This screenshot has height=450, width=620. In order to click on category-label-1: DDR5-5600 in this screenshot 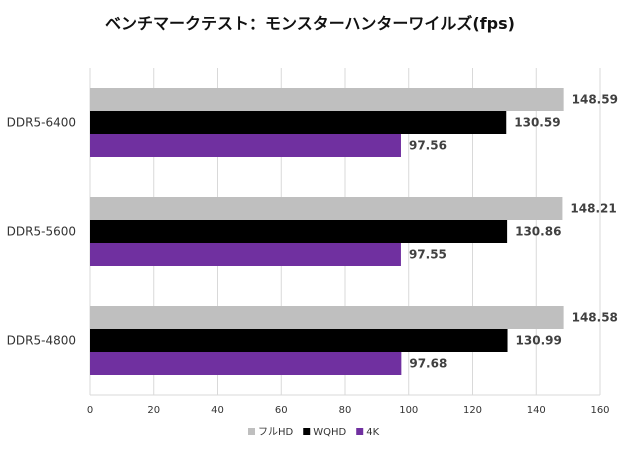, I will do `click(41, 232)`.